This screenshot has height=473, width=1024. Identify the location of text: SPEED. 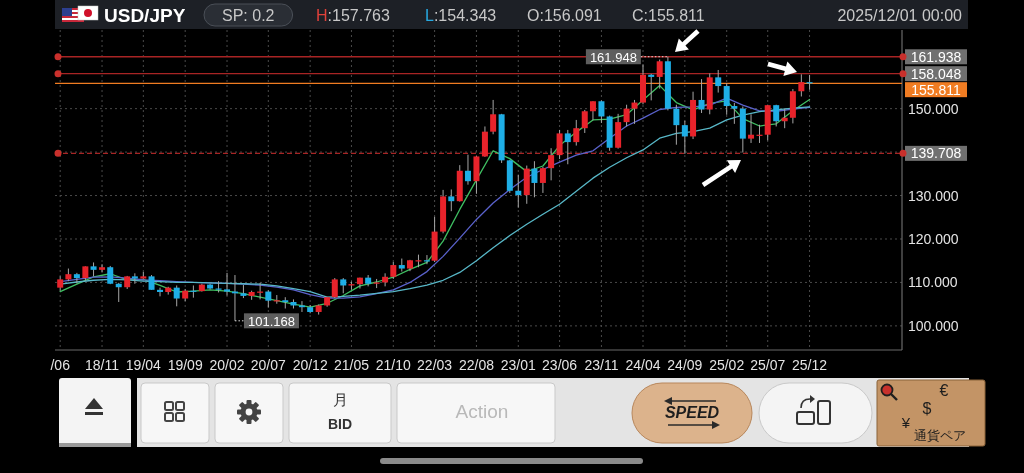
(692, 412).